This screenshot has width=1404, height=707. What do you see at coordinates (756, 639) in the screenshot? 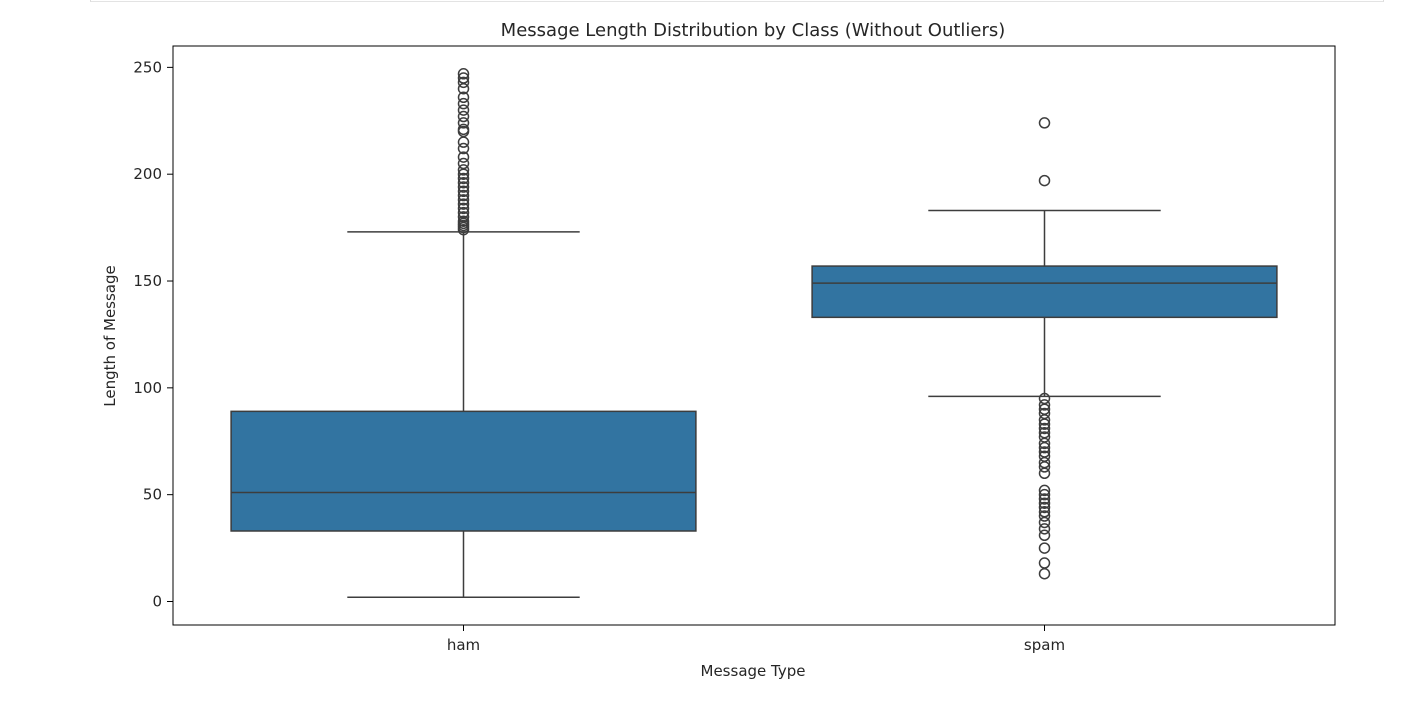
I see `x-axis: ham spam` at bounding box center [756, 639].